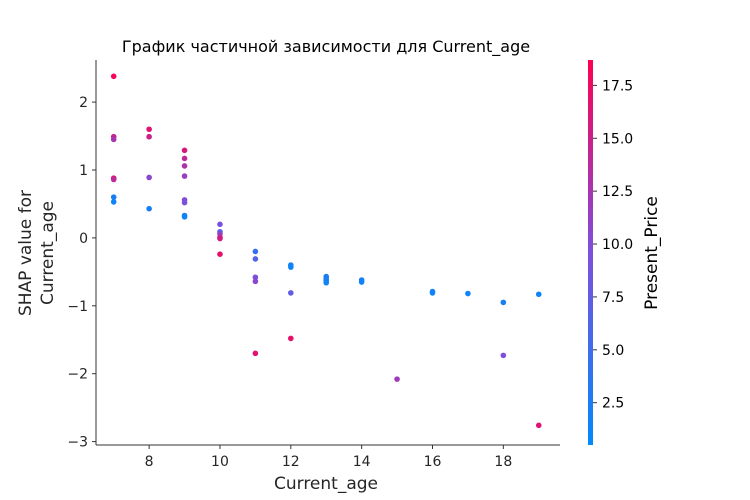 The width and height of the screenshot is (750, 500). I want to click on x-tick-label: 14, so click(362, 462).